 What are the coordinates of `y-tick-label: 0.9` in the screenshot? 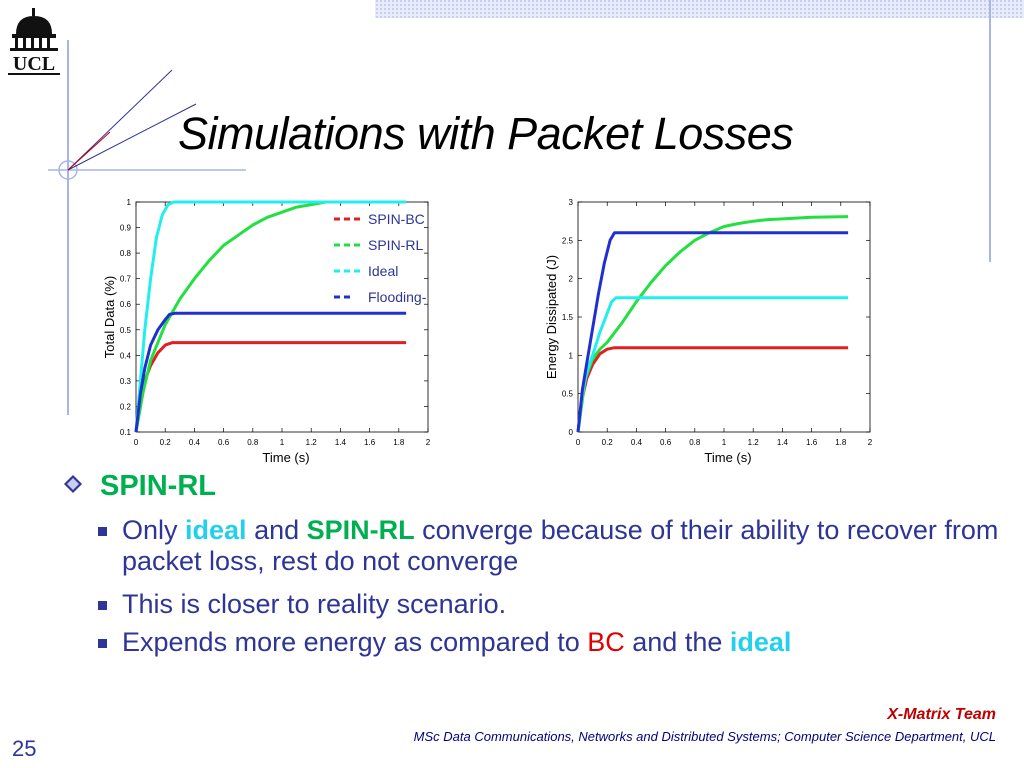 It's located at (126, 228).